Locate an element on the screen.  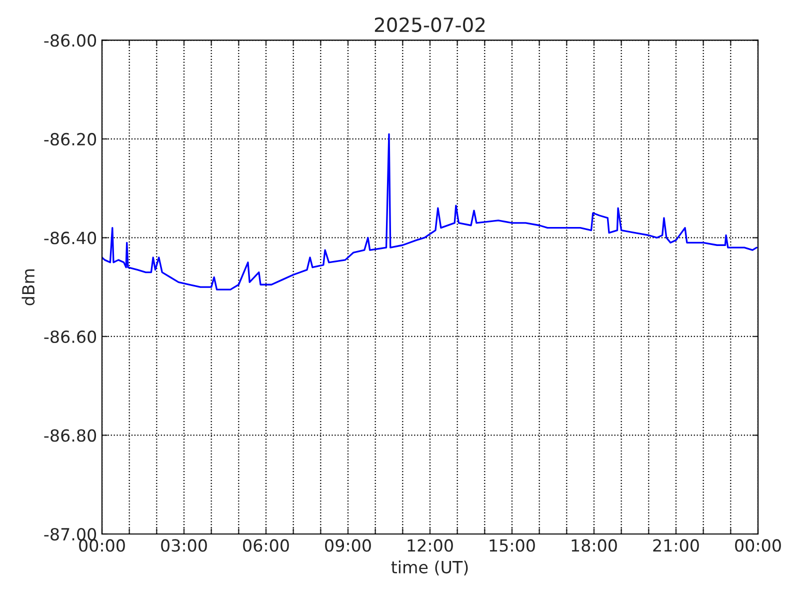
y-tick-label: -86.80 is located at coordinates (70, 435).